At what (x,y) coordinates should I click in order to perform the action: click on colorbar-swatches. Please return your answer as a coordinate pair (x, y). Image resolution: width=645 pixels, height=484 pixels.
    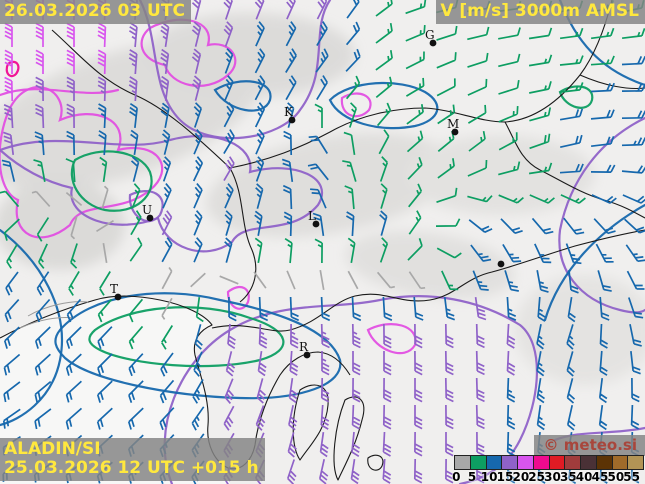
    Looking at the image, I should click on (549, 462).